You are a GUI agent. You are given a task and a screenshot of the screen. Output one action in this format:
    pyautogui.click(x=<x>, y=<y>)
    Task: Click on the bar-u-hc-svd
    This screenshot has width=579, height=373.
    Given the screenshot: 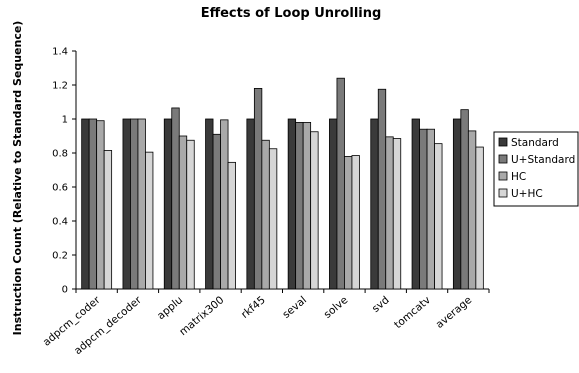 What is the action you would take?
    pyautogui.click(x=397, y=214)
    